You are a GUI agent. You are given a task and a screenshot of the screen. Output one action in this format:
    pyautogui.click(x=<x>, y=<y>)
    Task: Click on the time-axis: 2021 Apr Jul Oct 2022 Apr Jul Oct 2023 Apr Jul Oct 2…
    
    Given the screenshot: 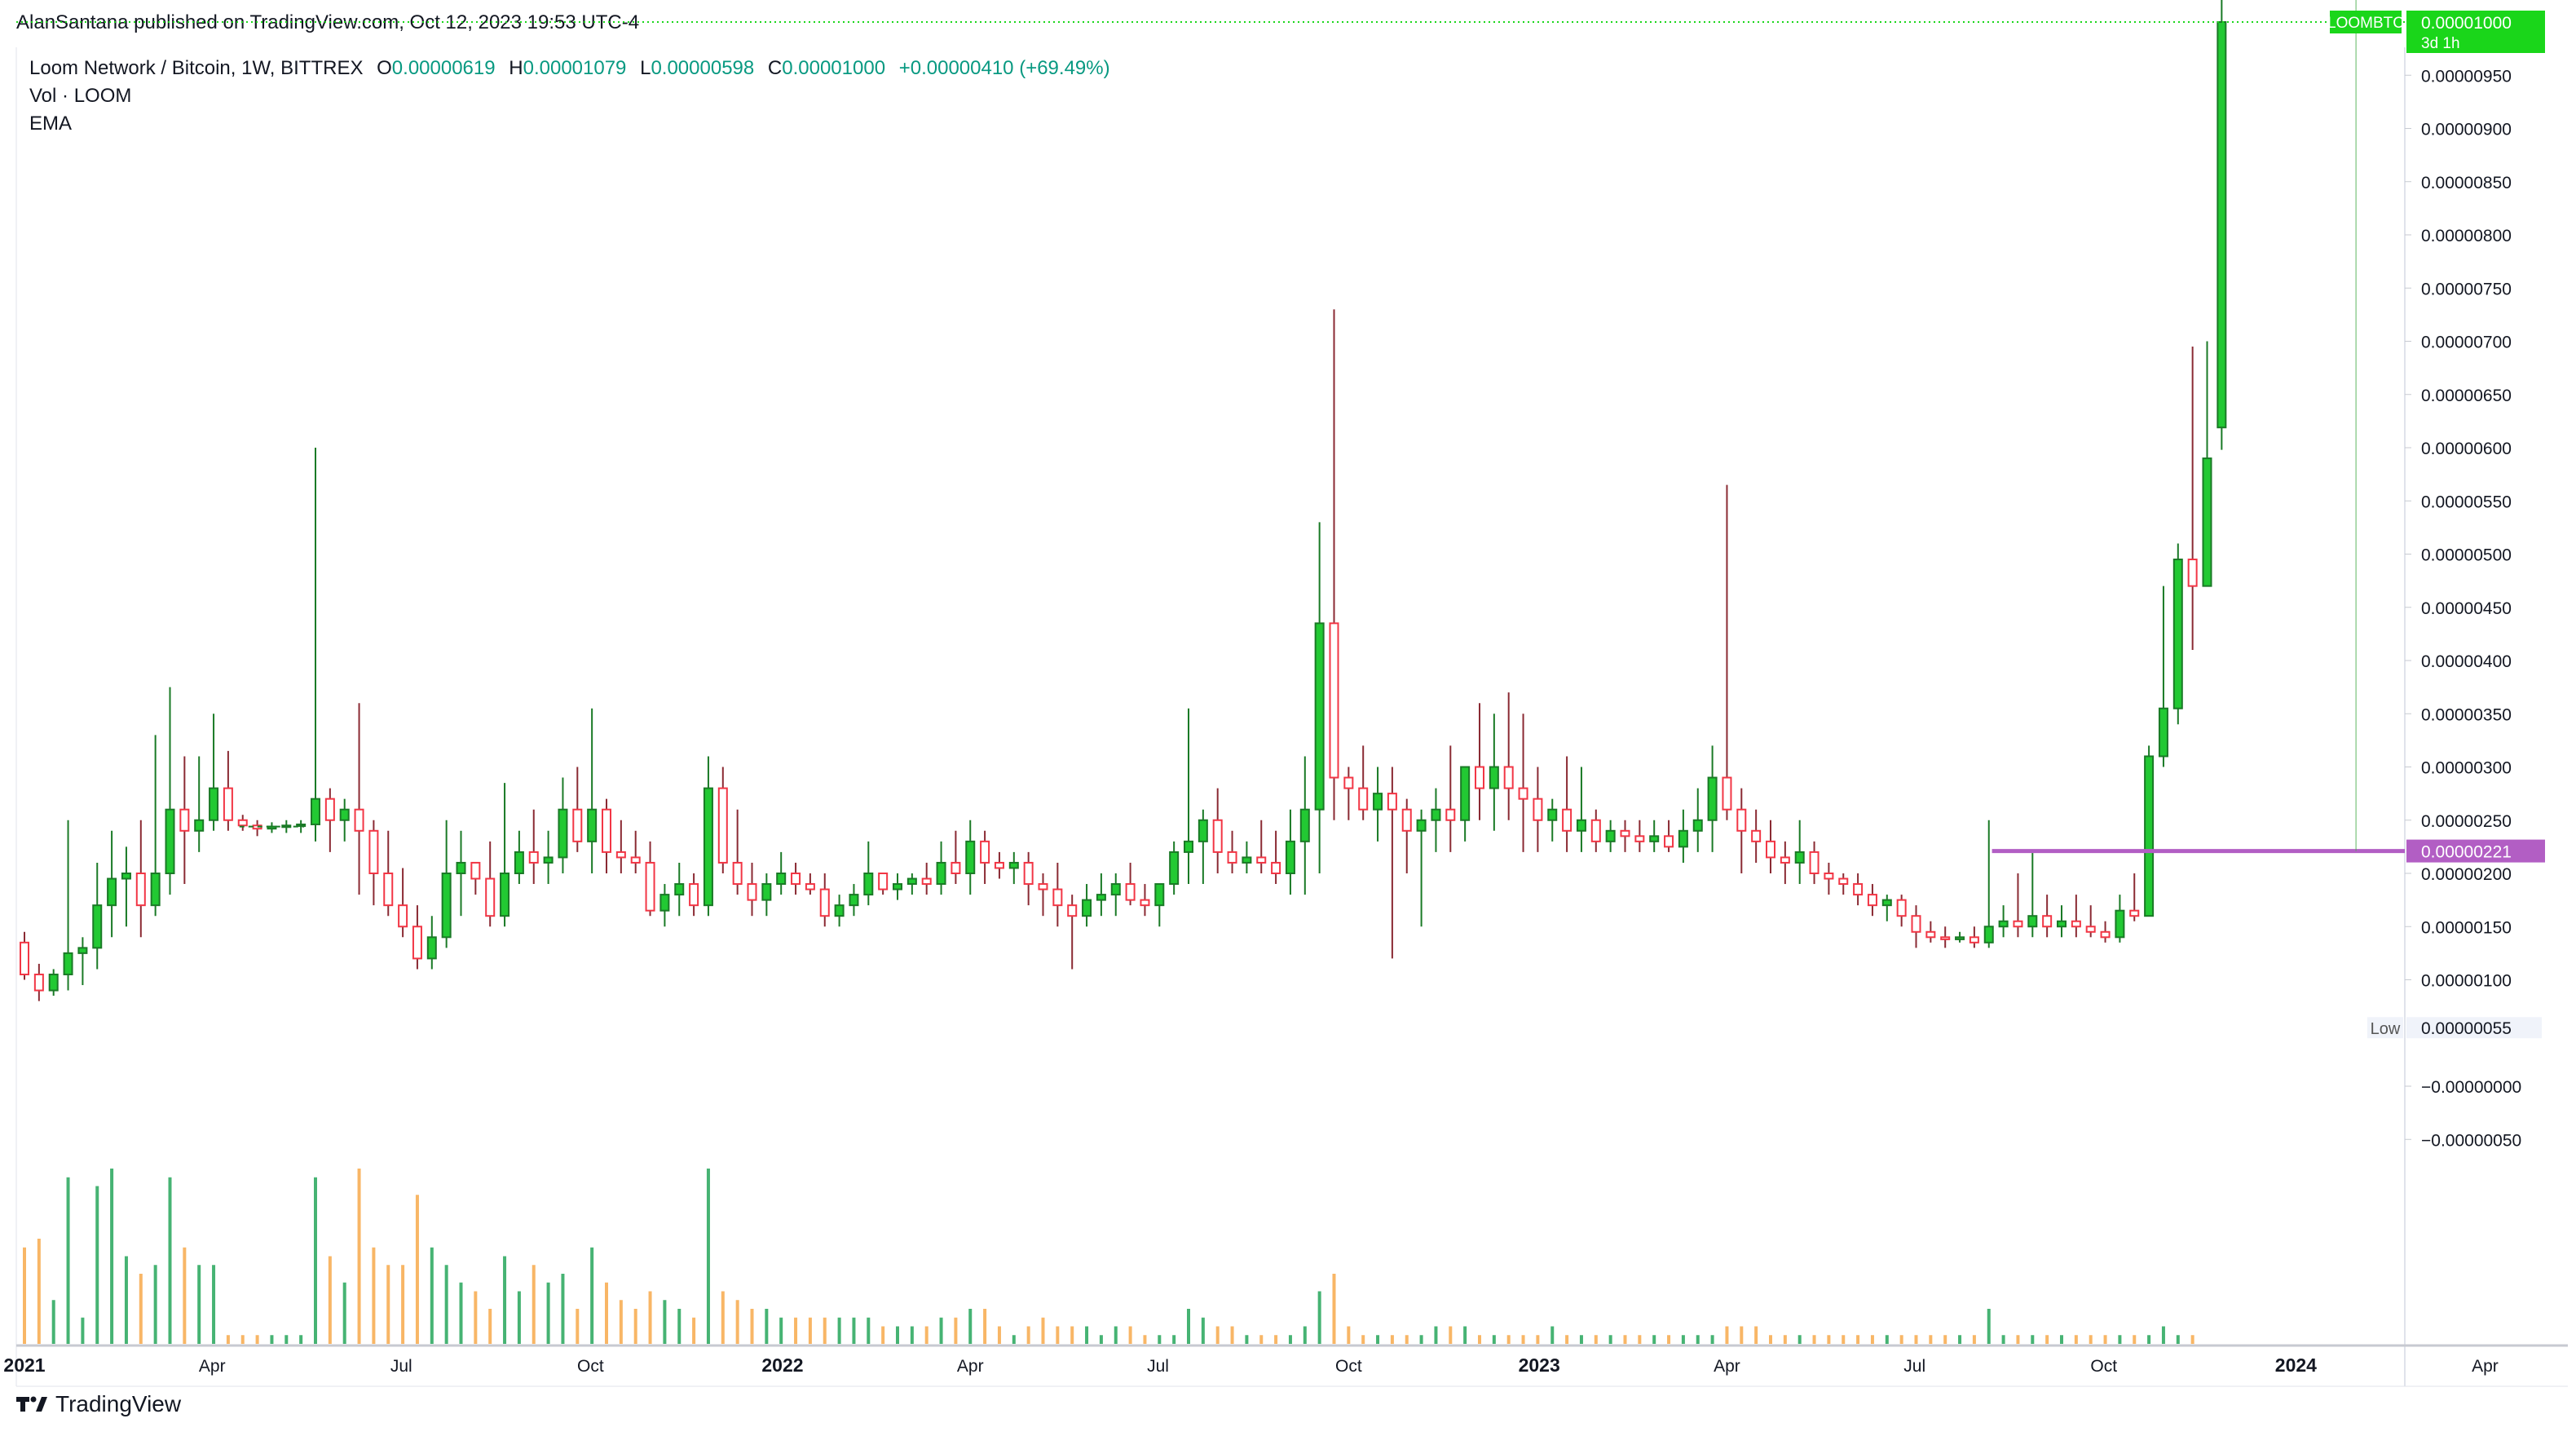 What is the action you would take?
    pyautogui.click(x=1289, y=1365)
    